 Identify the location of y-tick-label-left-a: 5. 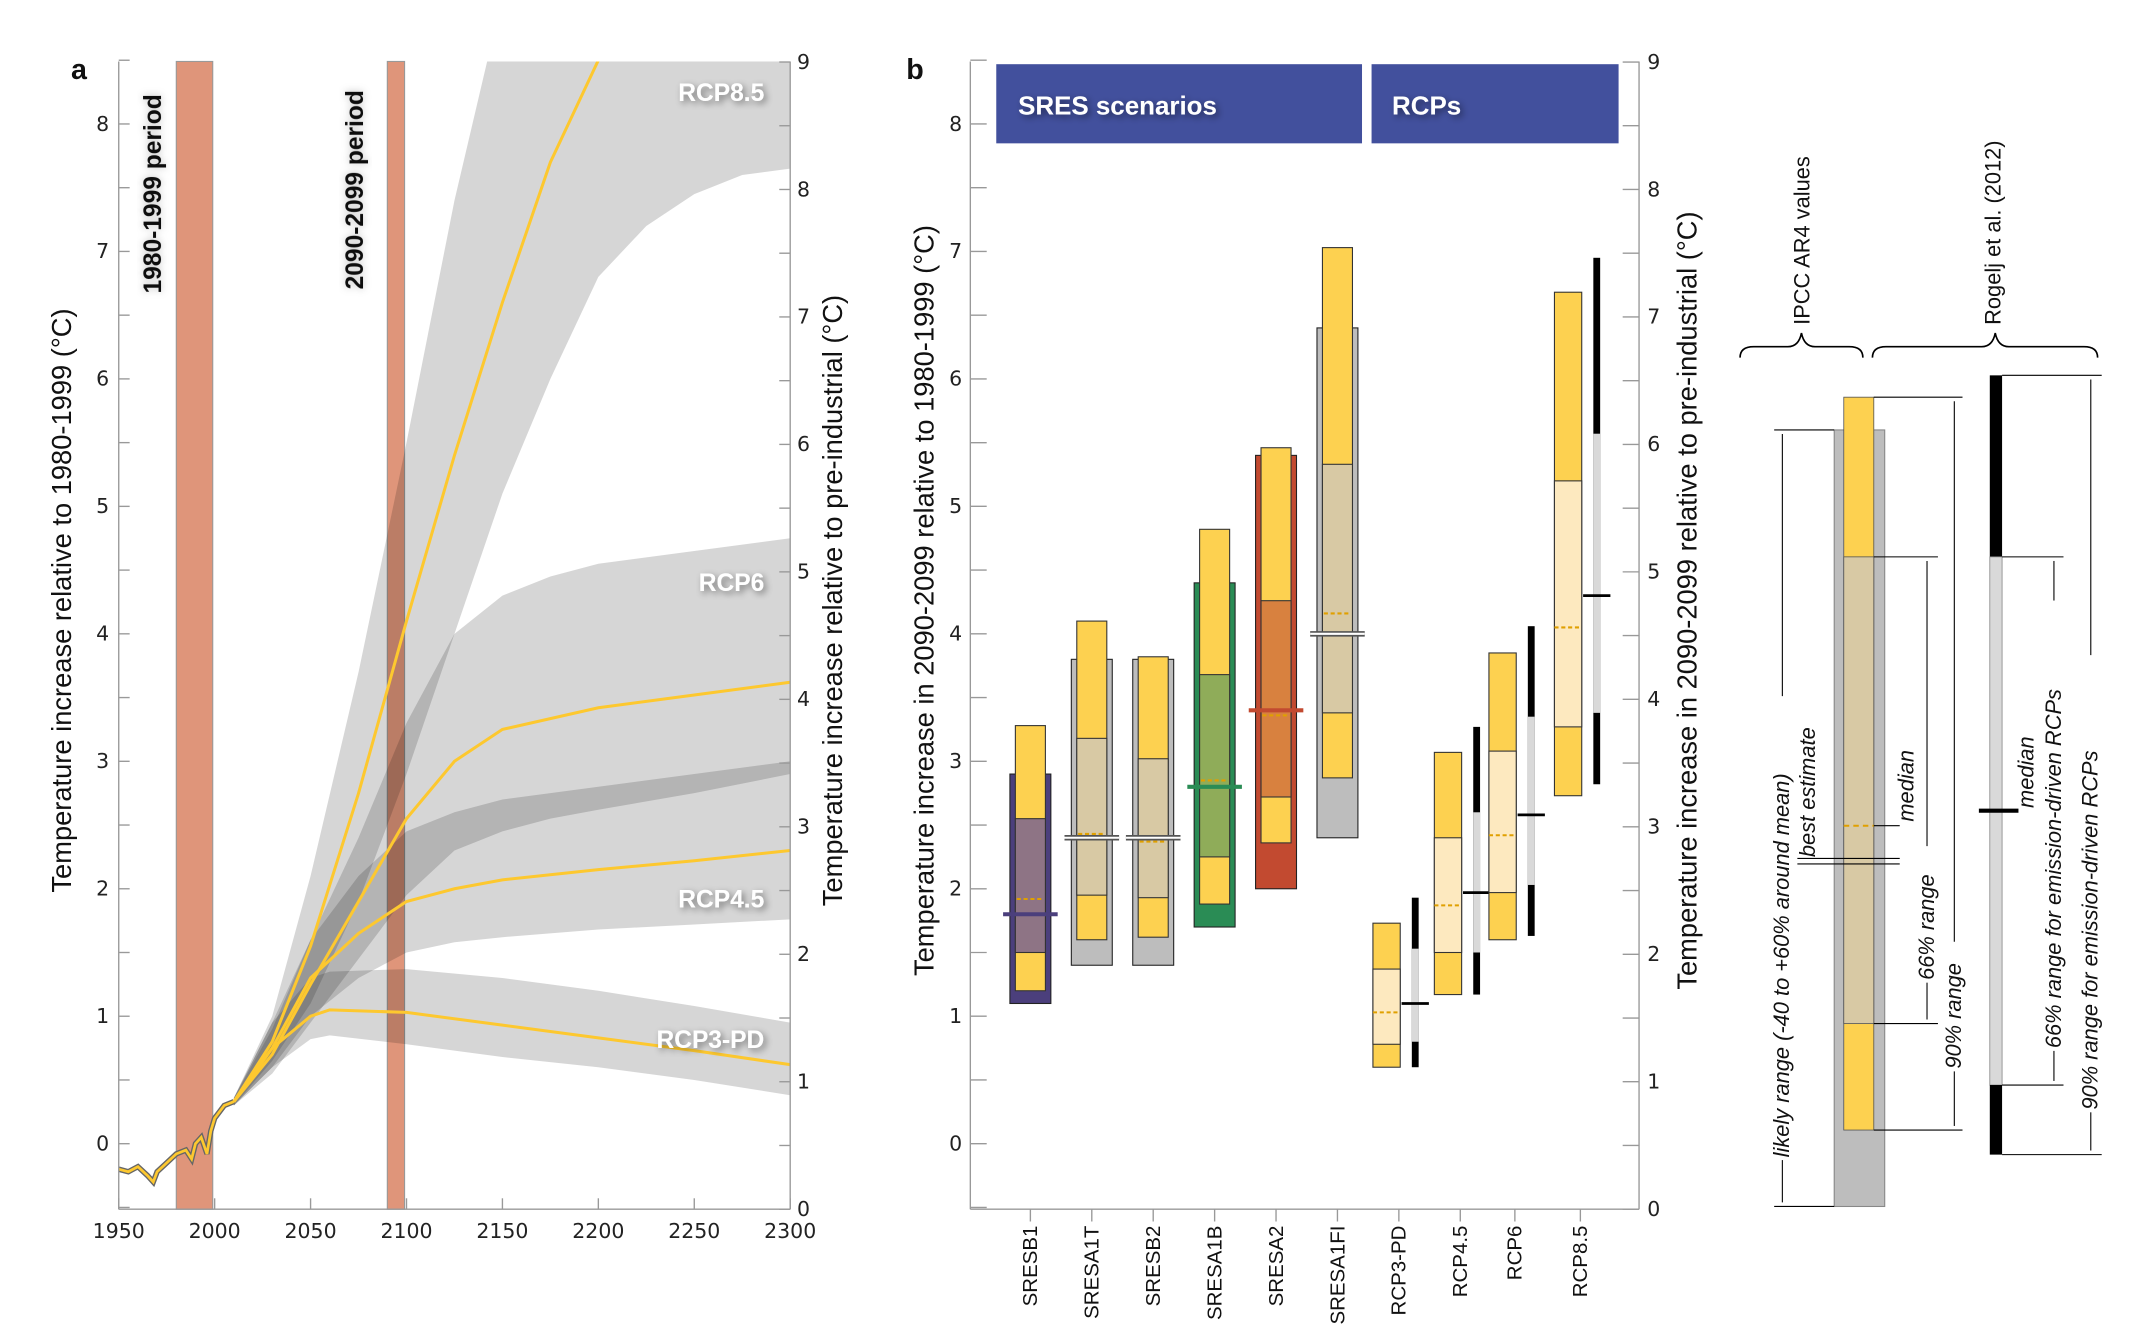
(102, 506).